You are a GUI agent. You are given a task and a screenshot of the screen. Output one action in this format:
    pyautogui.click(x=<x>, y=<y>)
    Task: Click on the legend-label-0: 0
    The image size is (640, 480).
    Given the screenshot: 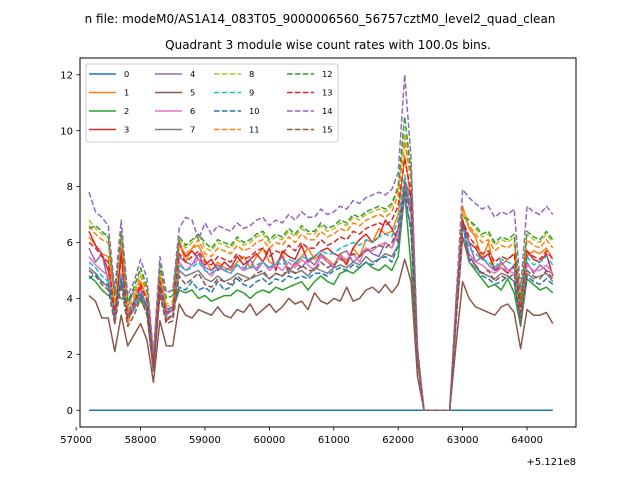 What is the action you would take?
    pyautogui.click(x=126, y=74)
    